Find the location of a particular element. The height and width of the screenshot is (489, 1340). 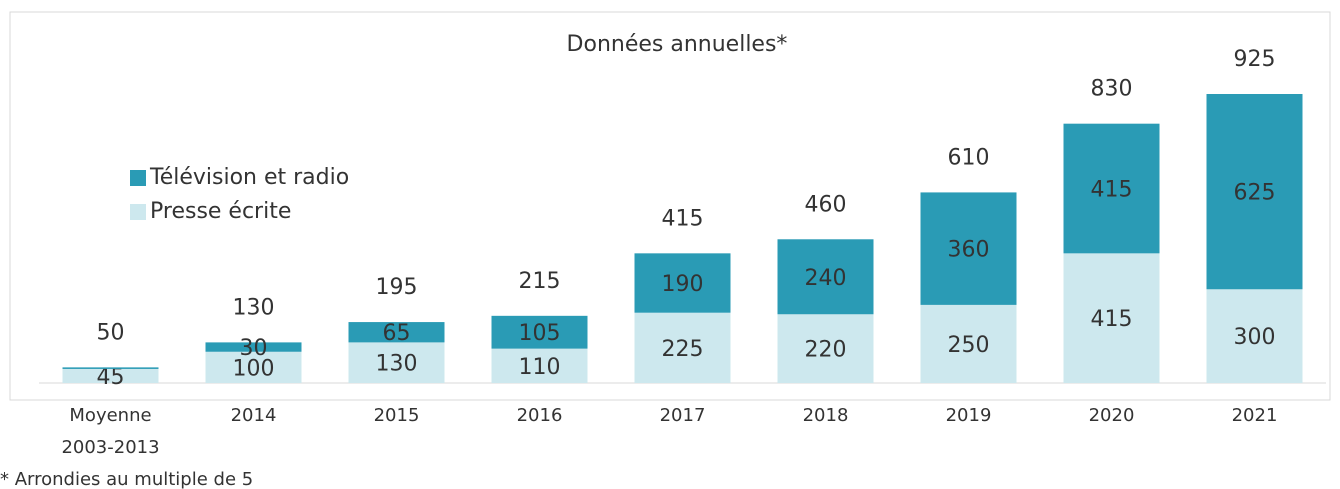

value-label: 300 is located at coordinates (1255, 337).